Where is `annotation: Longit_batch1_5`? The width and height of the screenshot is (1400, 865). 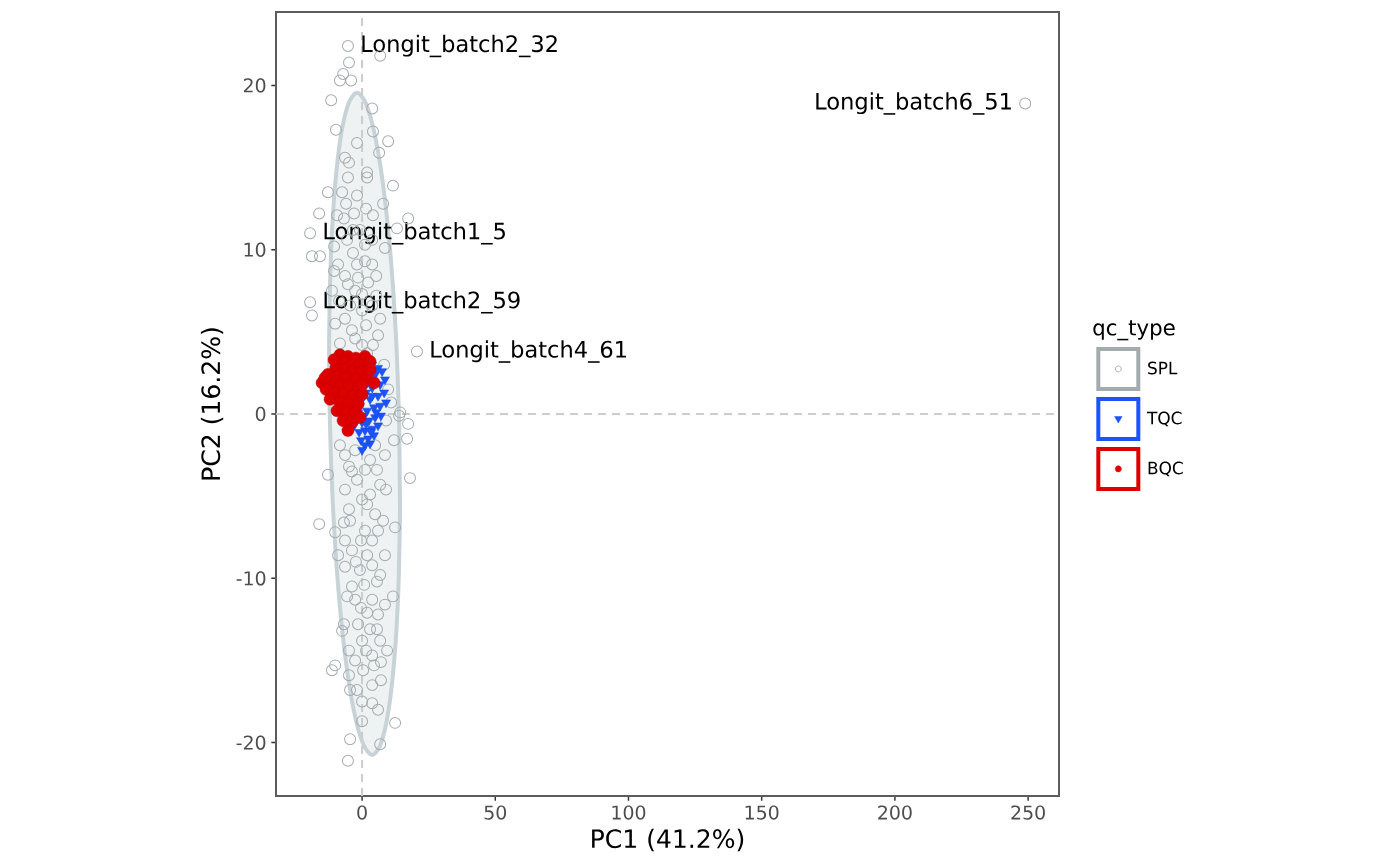
annotation: Longit_batch1_5 is located at coordinates (414, 233).